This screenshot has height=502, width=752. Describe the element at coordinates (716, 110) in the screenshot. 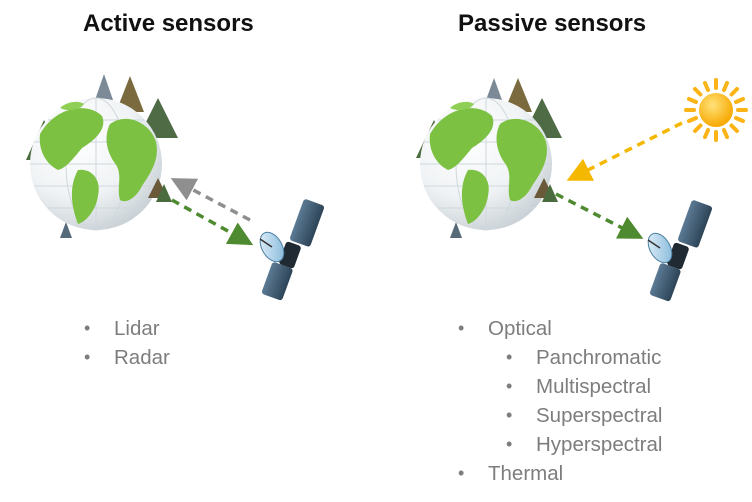

I see `sun-icon` at that location.